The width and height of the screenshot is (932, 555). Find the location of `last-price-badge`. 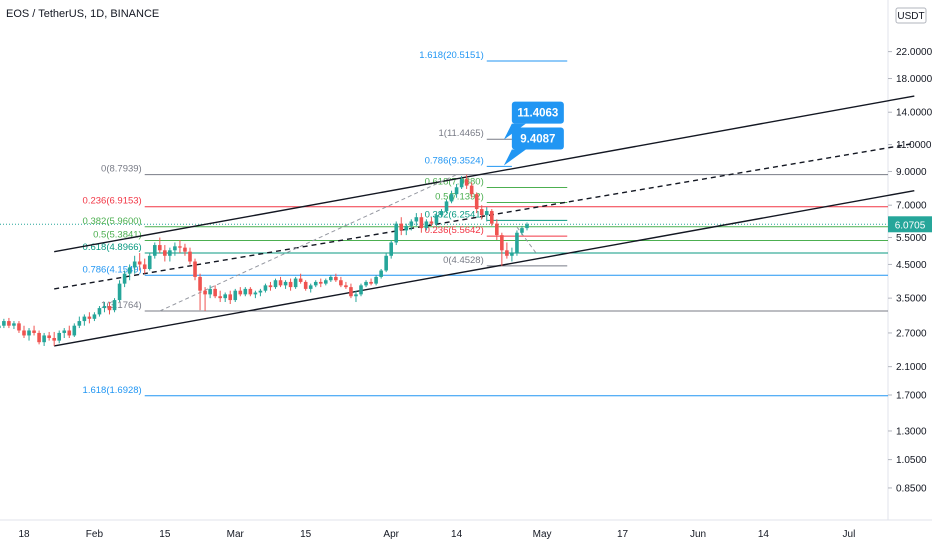

last-price-badge is located at coordinates (910, 224).